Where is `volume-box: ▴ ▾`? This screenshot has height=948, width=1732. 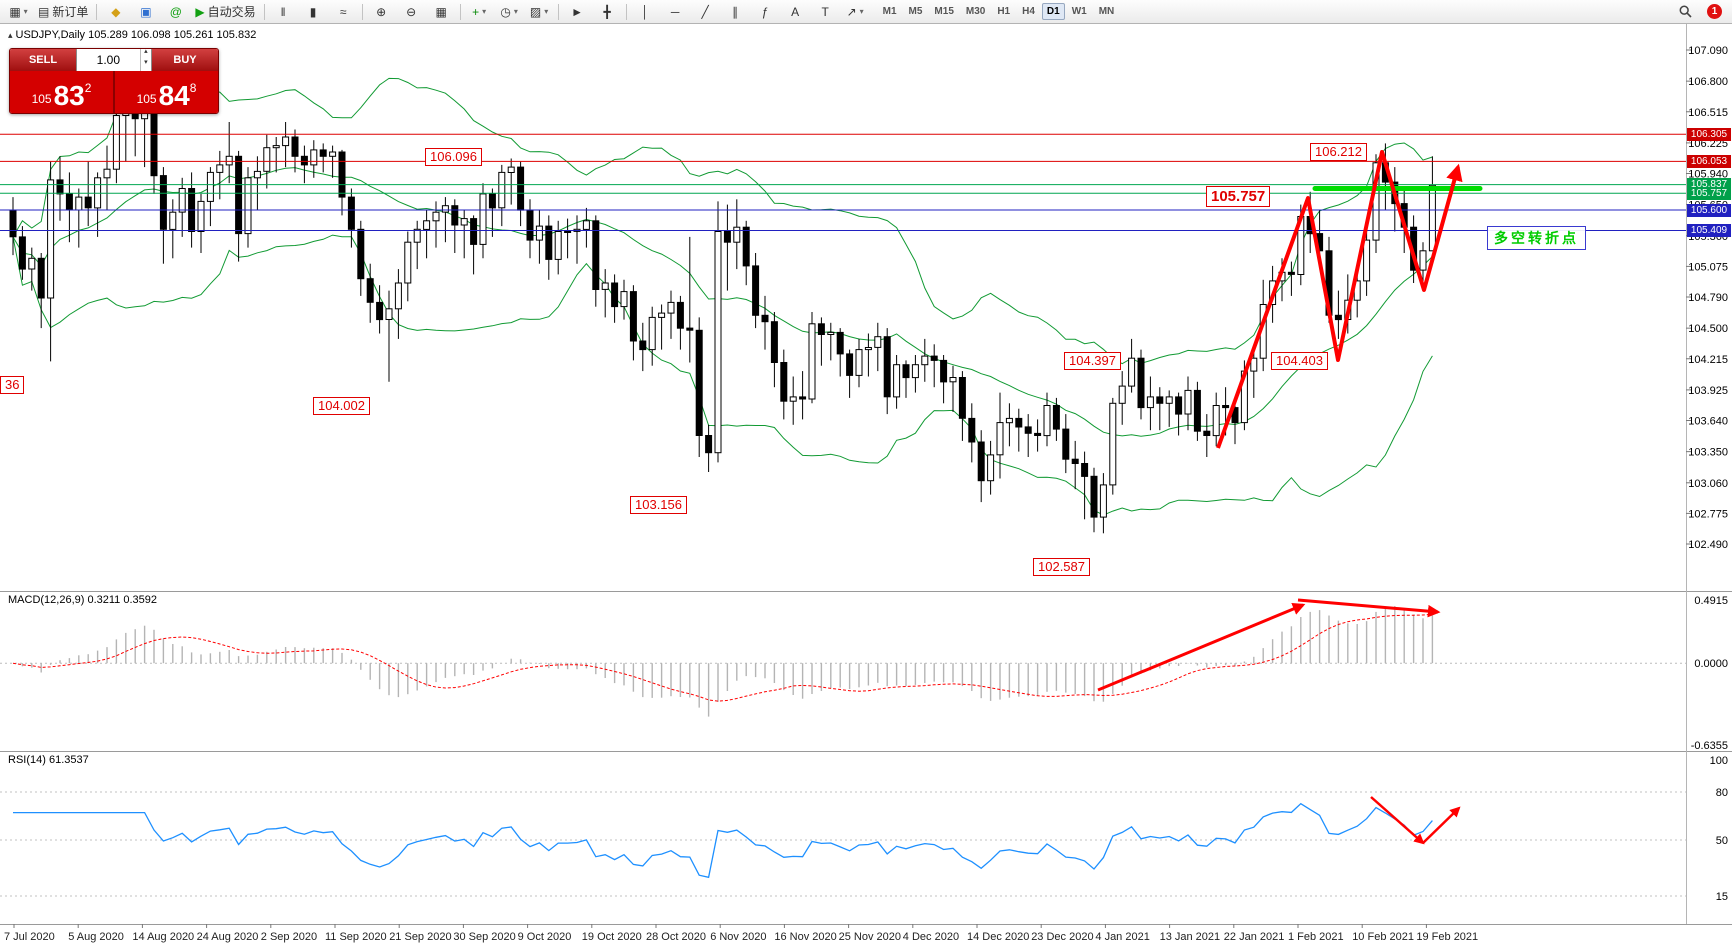
volume-box: ▴ ▾ is located at coordinates (114, 60).